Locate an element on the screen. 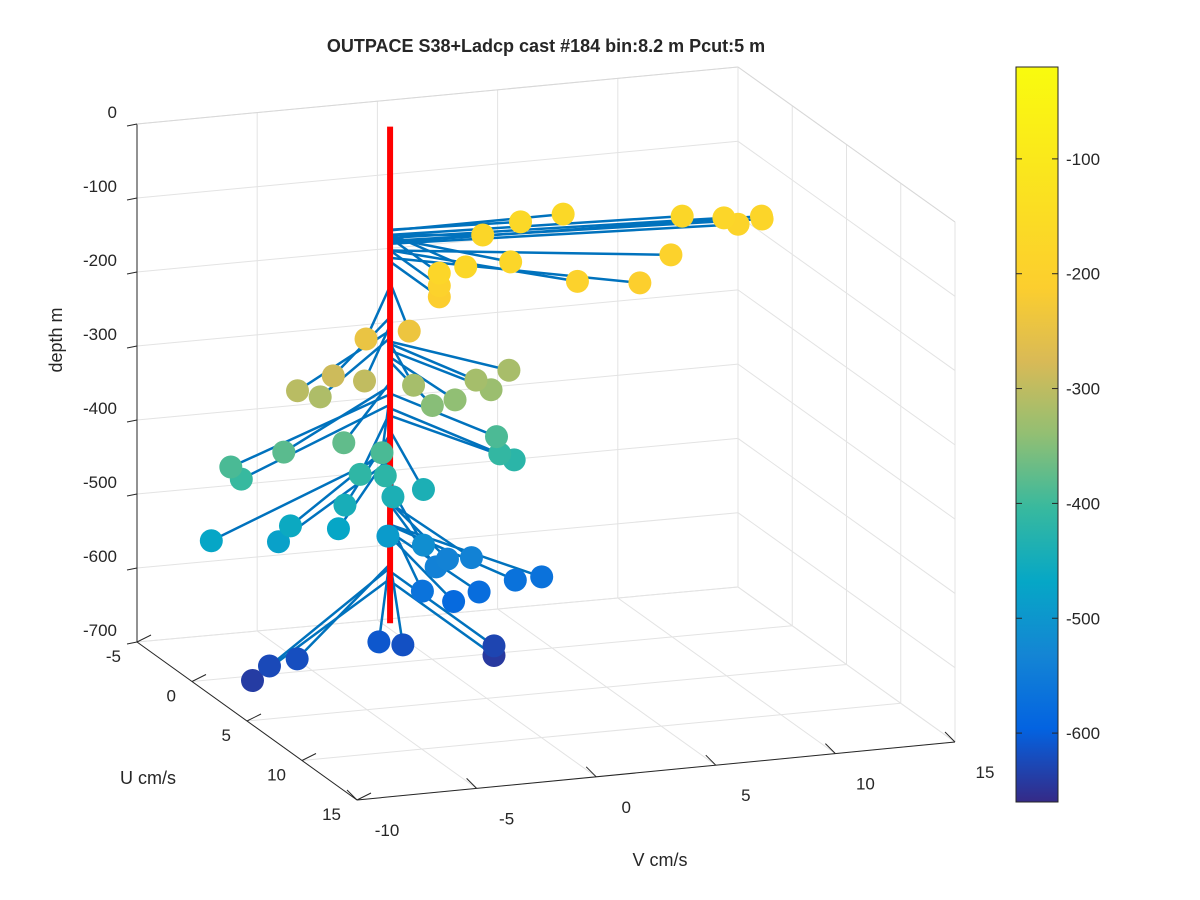  z-tick-label: -500 is located at coordinates (100, 482).